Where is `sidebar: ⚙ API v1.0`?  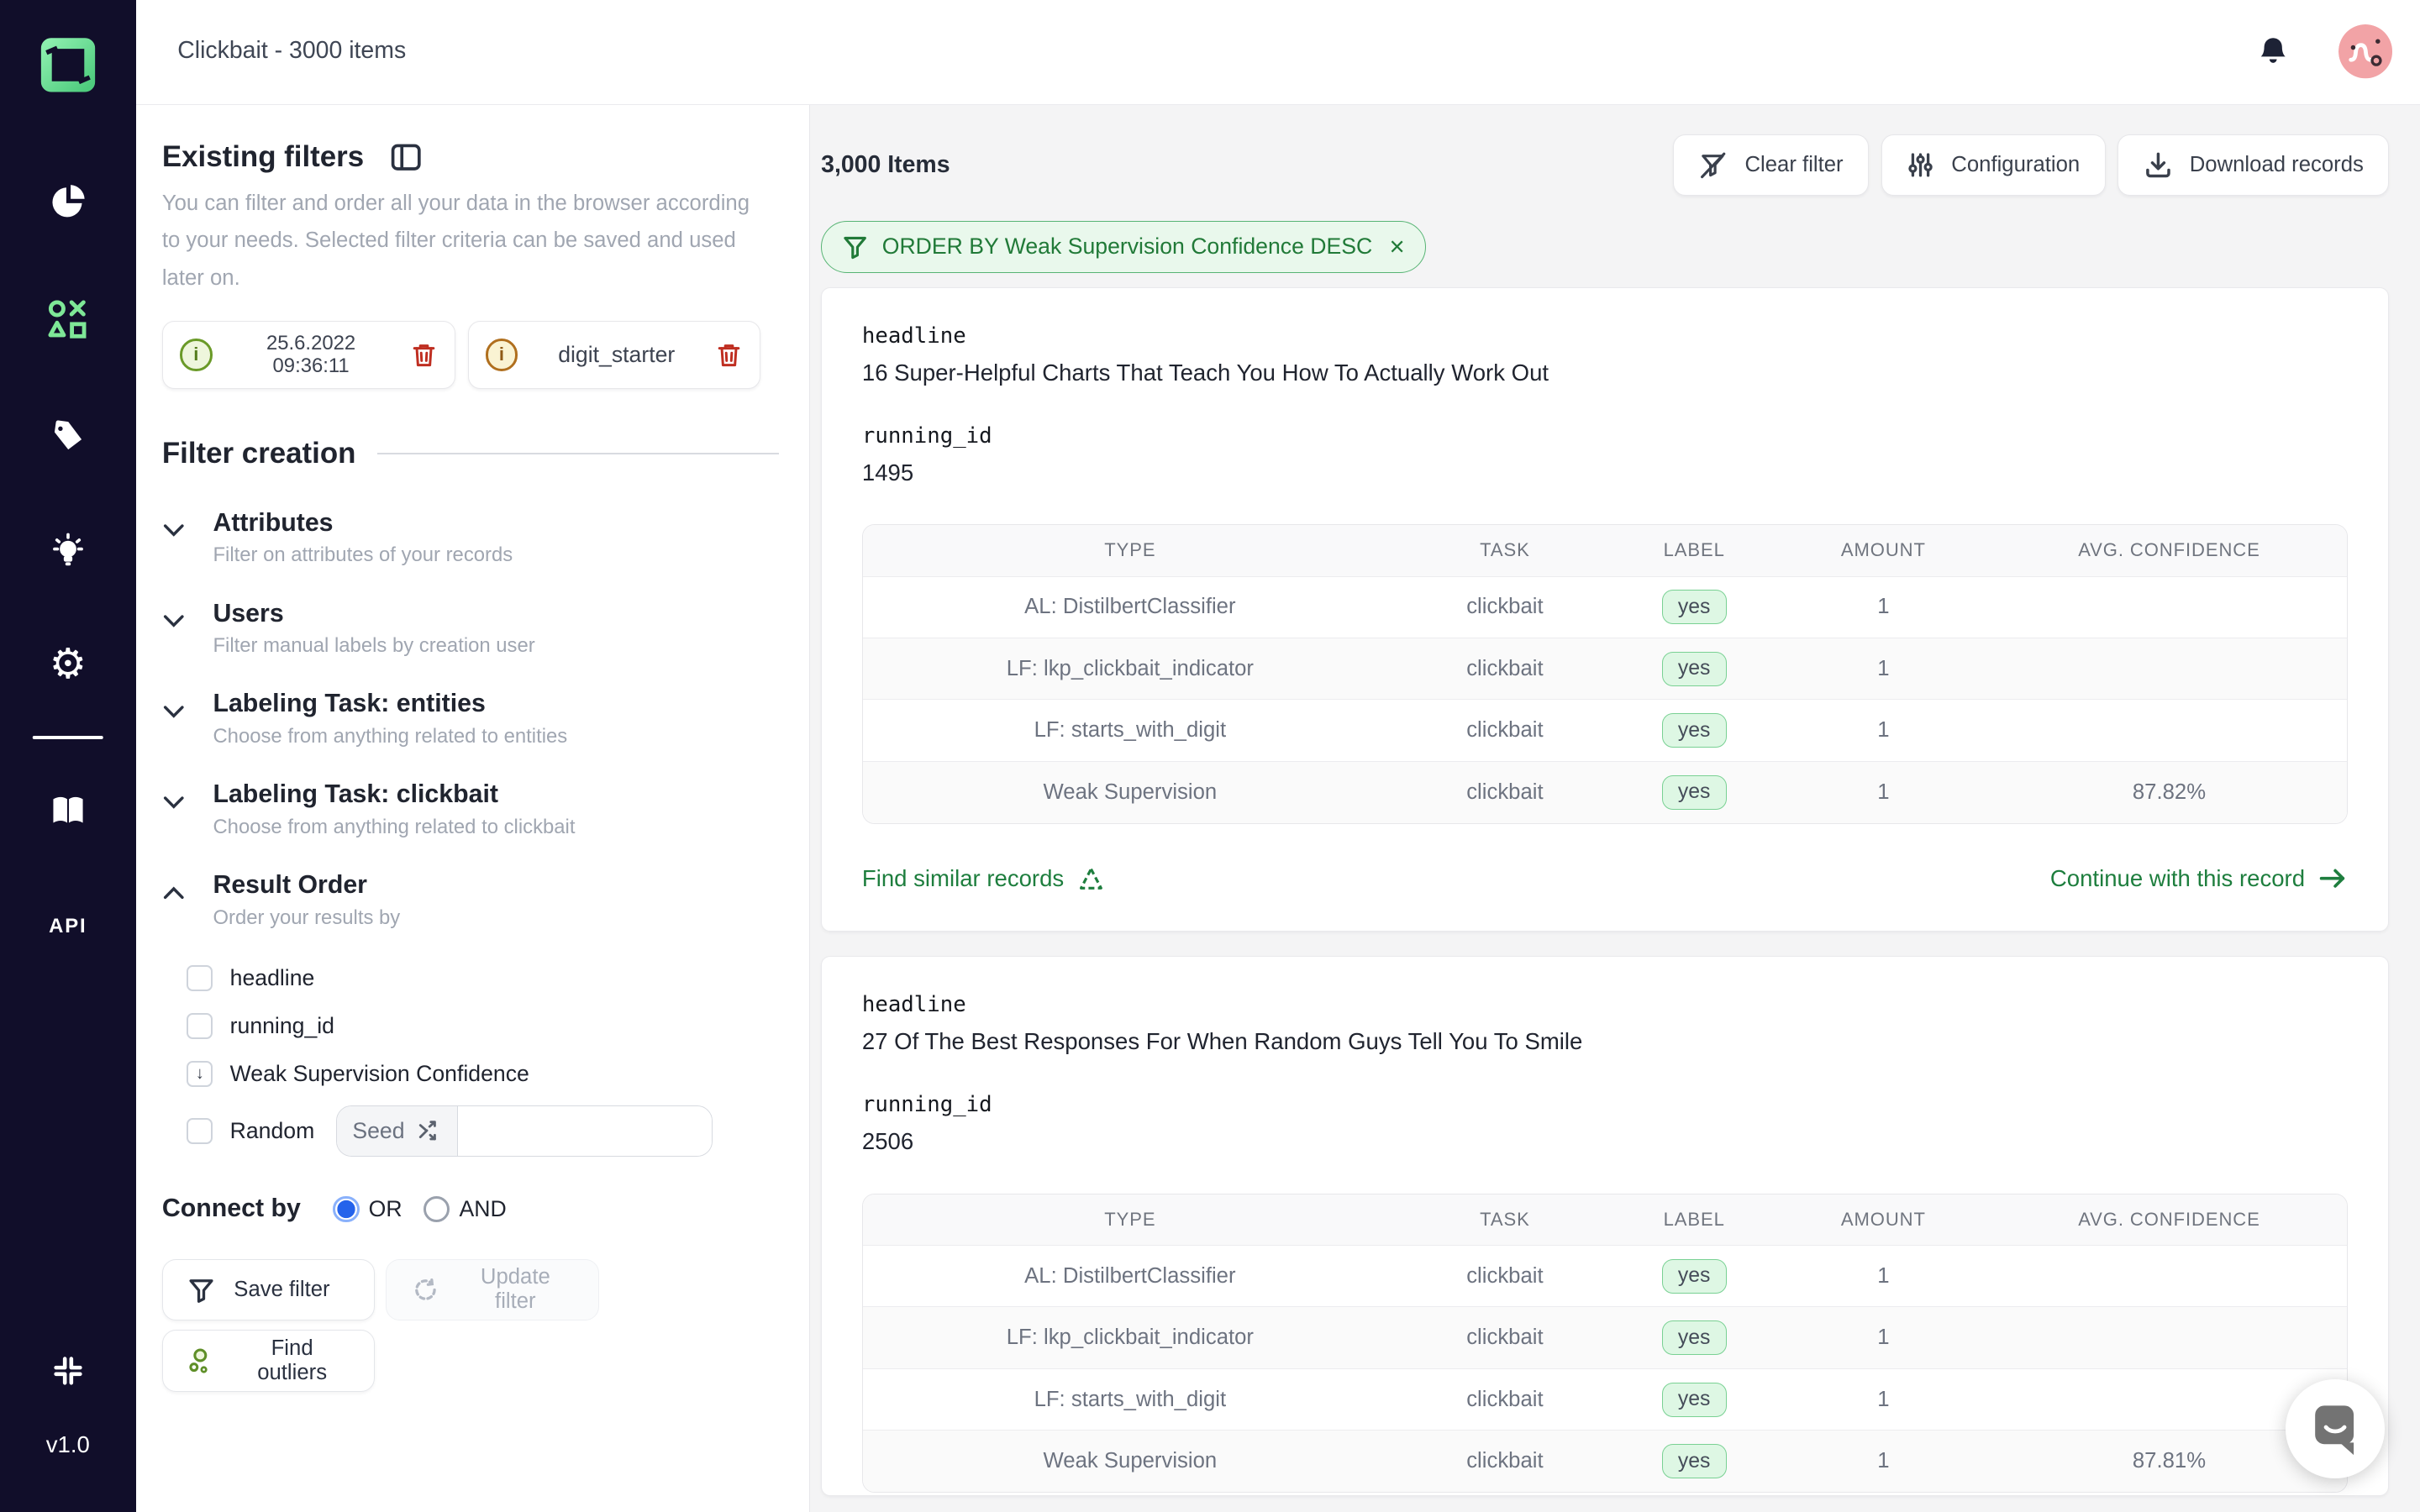 sidebar: ⚙ API v1.0 is located at coordinates (68, 756).